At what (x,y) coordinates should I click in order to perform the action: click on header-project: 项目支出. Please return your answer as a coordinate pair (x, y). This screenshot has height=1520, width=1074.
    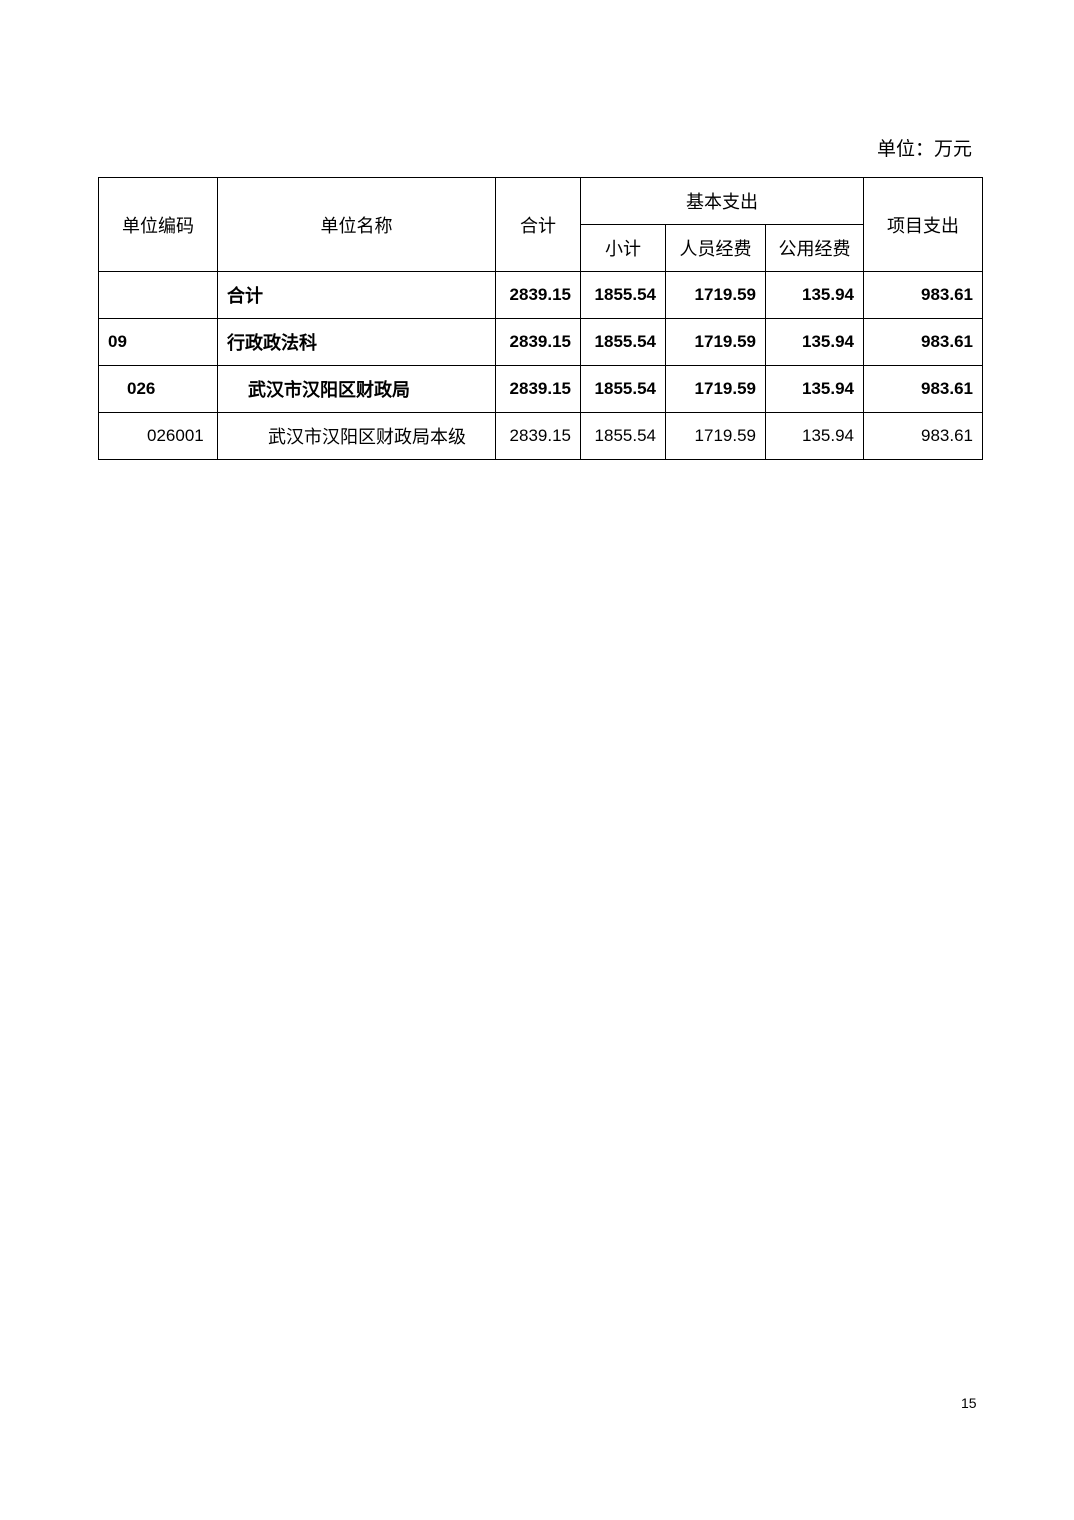
    Looking at the image, I should click on (923, 224).